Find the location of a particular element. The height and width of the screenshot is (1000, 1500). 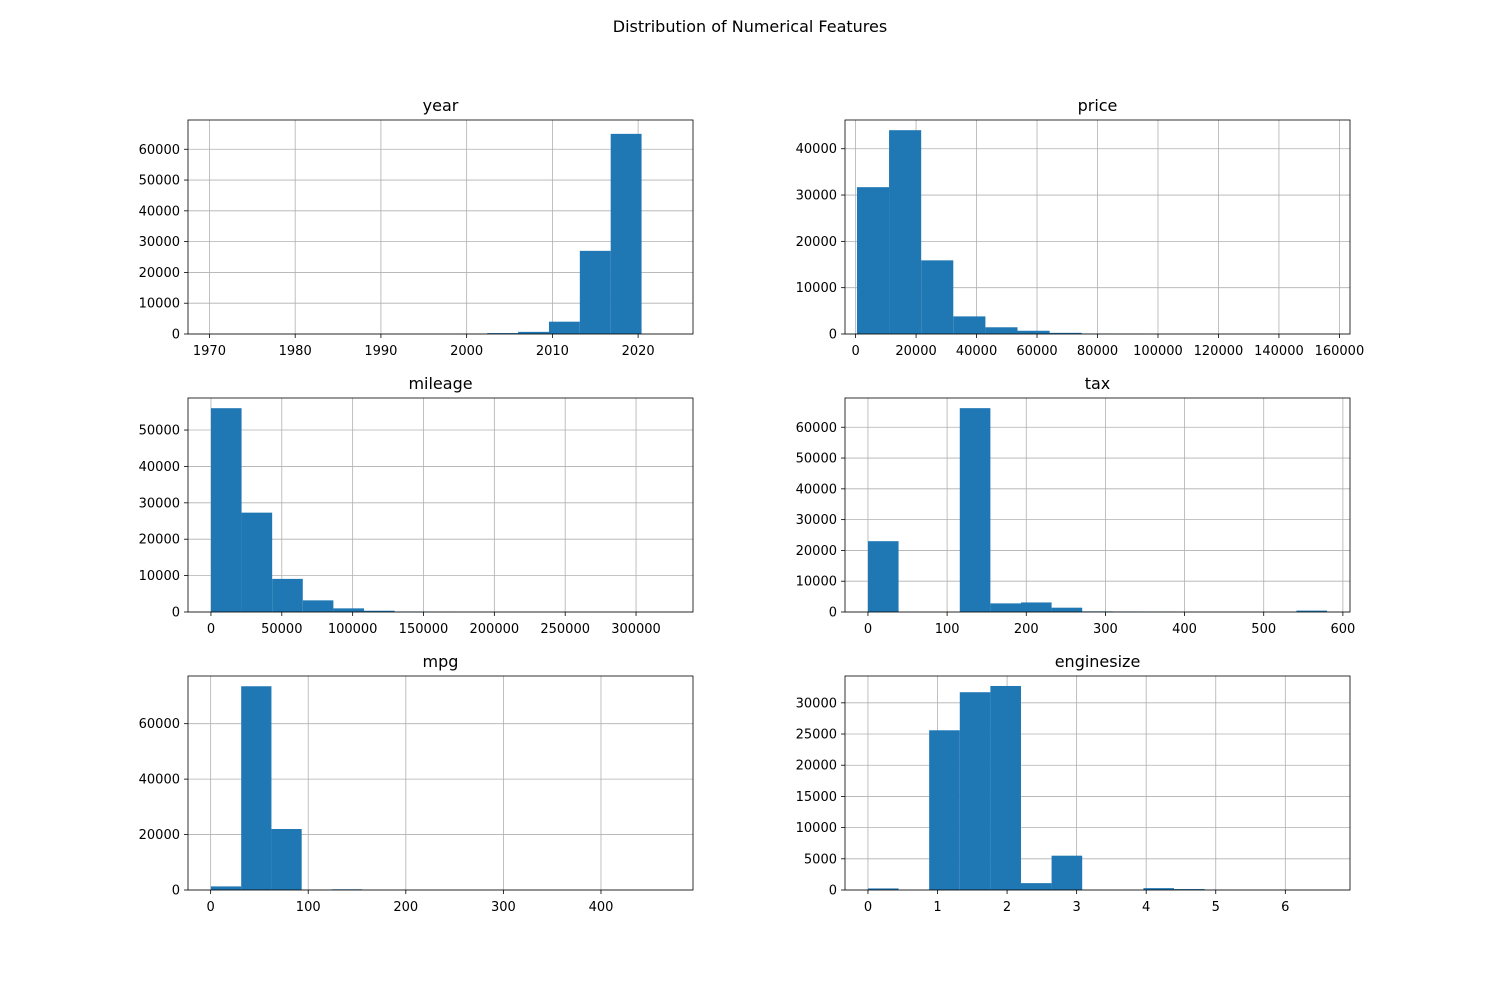

y-tick-label: 15000 is located at coordinates (816, 797).